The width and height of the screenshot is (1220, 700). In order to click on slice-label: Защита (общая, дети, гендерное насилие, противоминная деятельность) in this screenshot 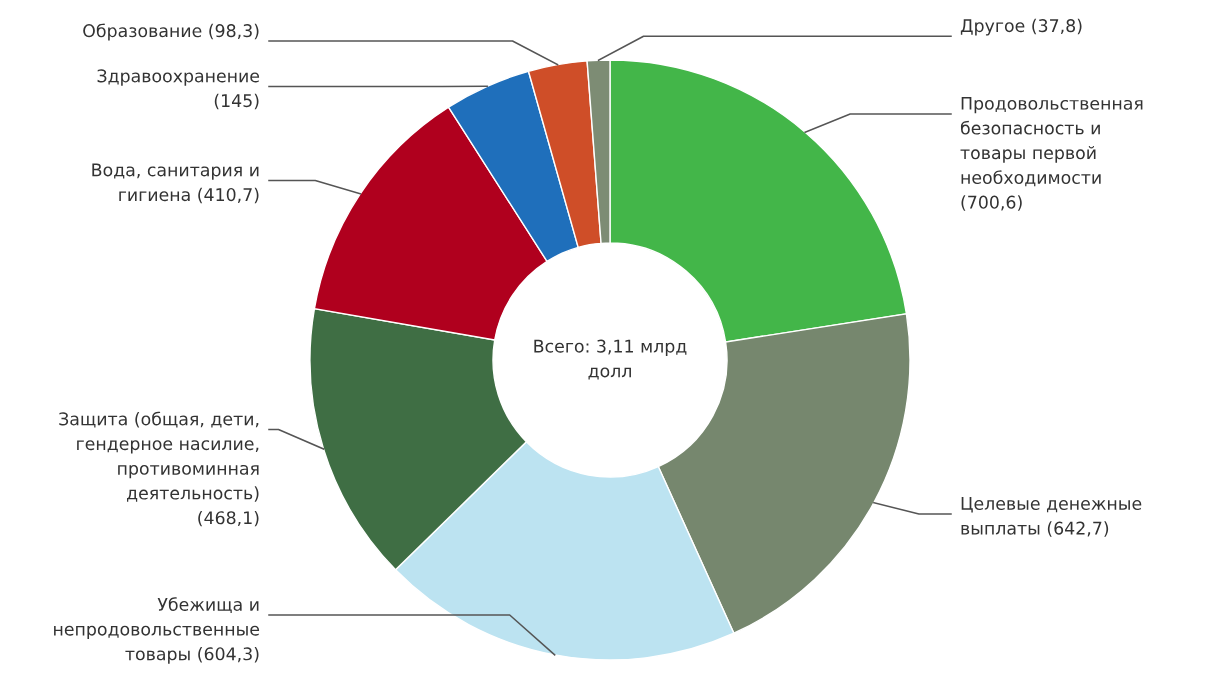, I will do `click(159, 456)`.